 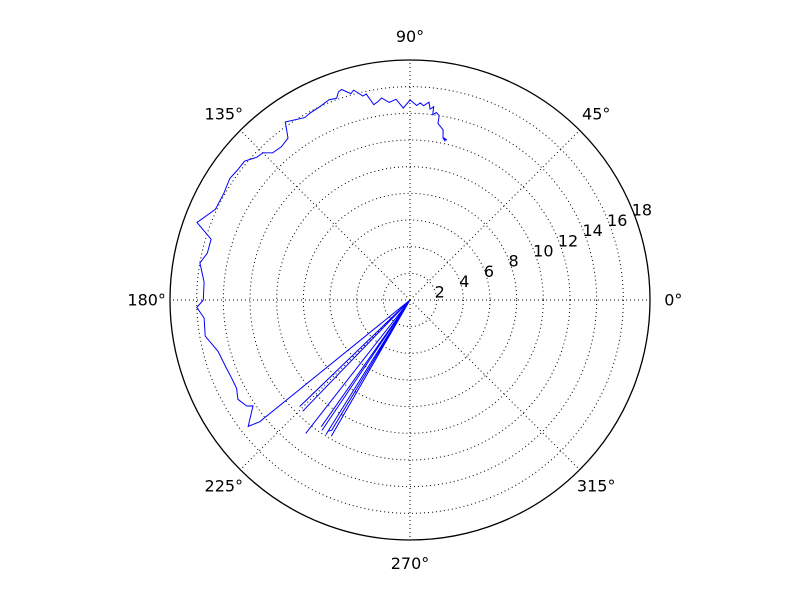 What do you see at coordinates (224, 486) in the screenshot?
I see `theta-tick-label: 225°` at bounding box center [224, 486].